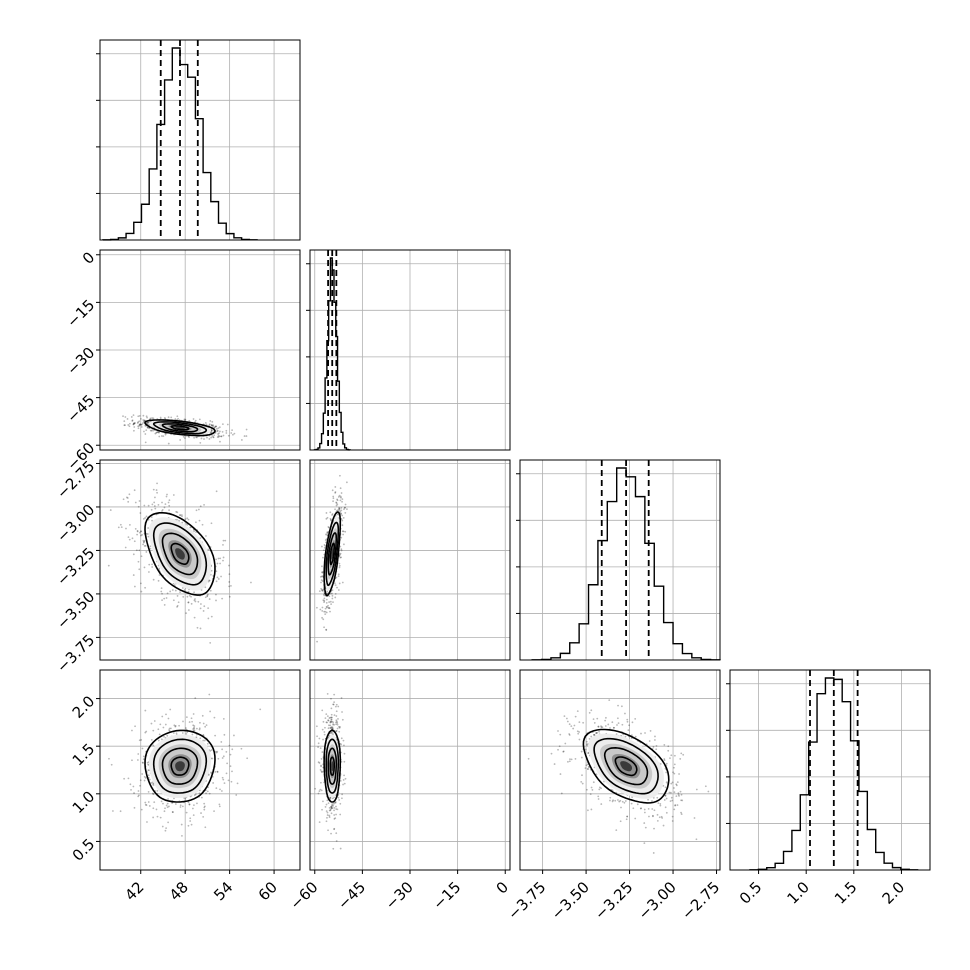 The height and width of the screenshot is (970, 970). What do you see at coordinates (526, 900) in the screenshot?
I see `x-tick-label: −3.75` at bounding box center [526, 900].